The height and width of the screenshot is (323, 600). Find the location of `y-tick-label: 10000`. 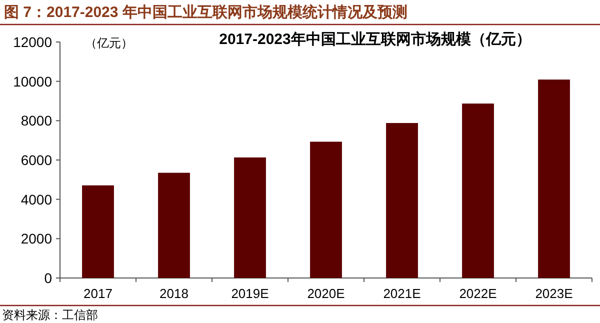

y-tick-label: 10000 is located at coordinates (32, 81).